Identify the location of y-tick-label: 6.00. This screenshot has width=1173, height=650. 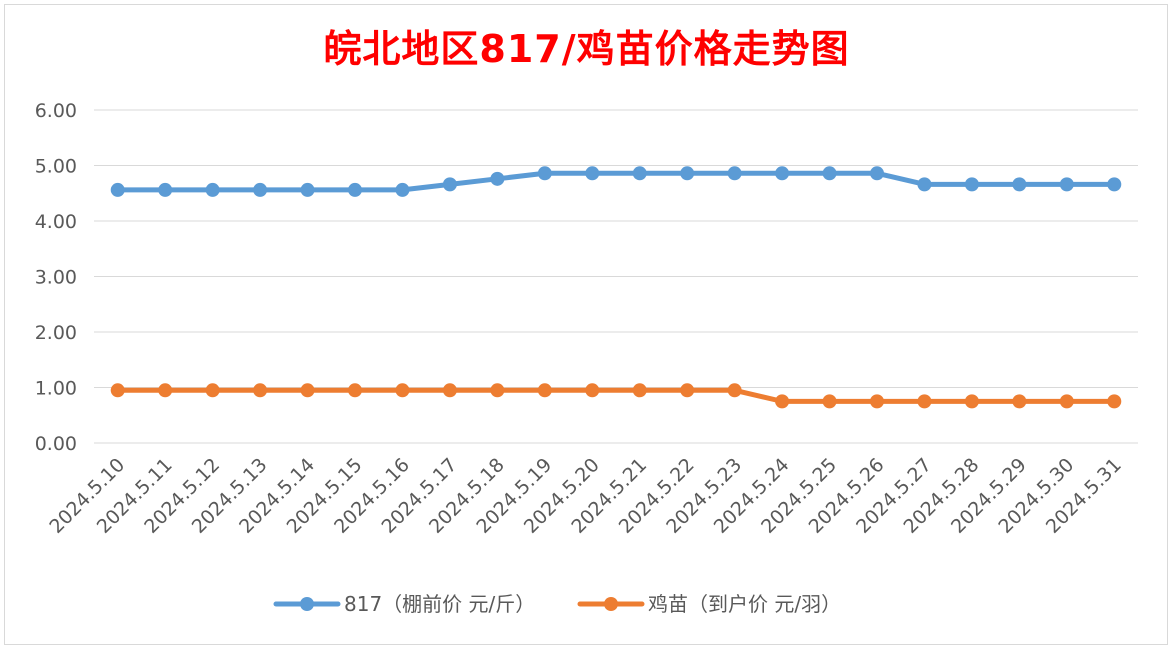
(56, 111).